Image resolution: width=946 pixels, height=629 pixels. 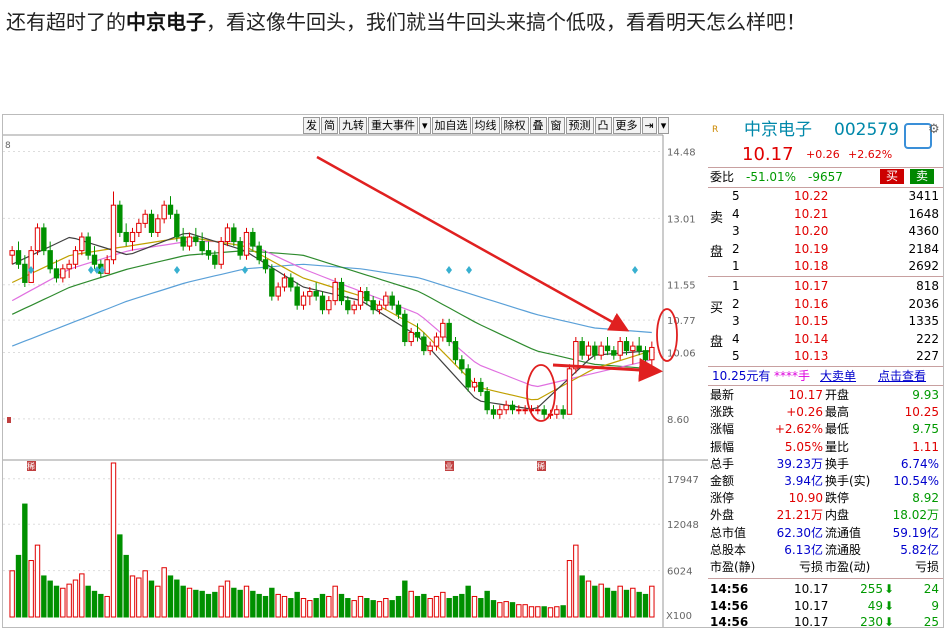 I want to click on stock-title-row: R 中京电子 002579 ⚙, so click(x=825, y=134).